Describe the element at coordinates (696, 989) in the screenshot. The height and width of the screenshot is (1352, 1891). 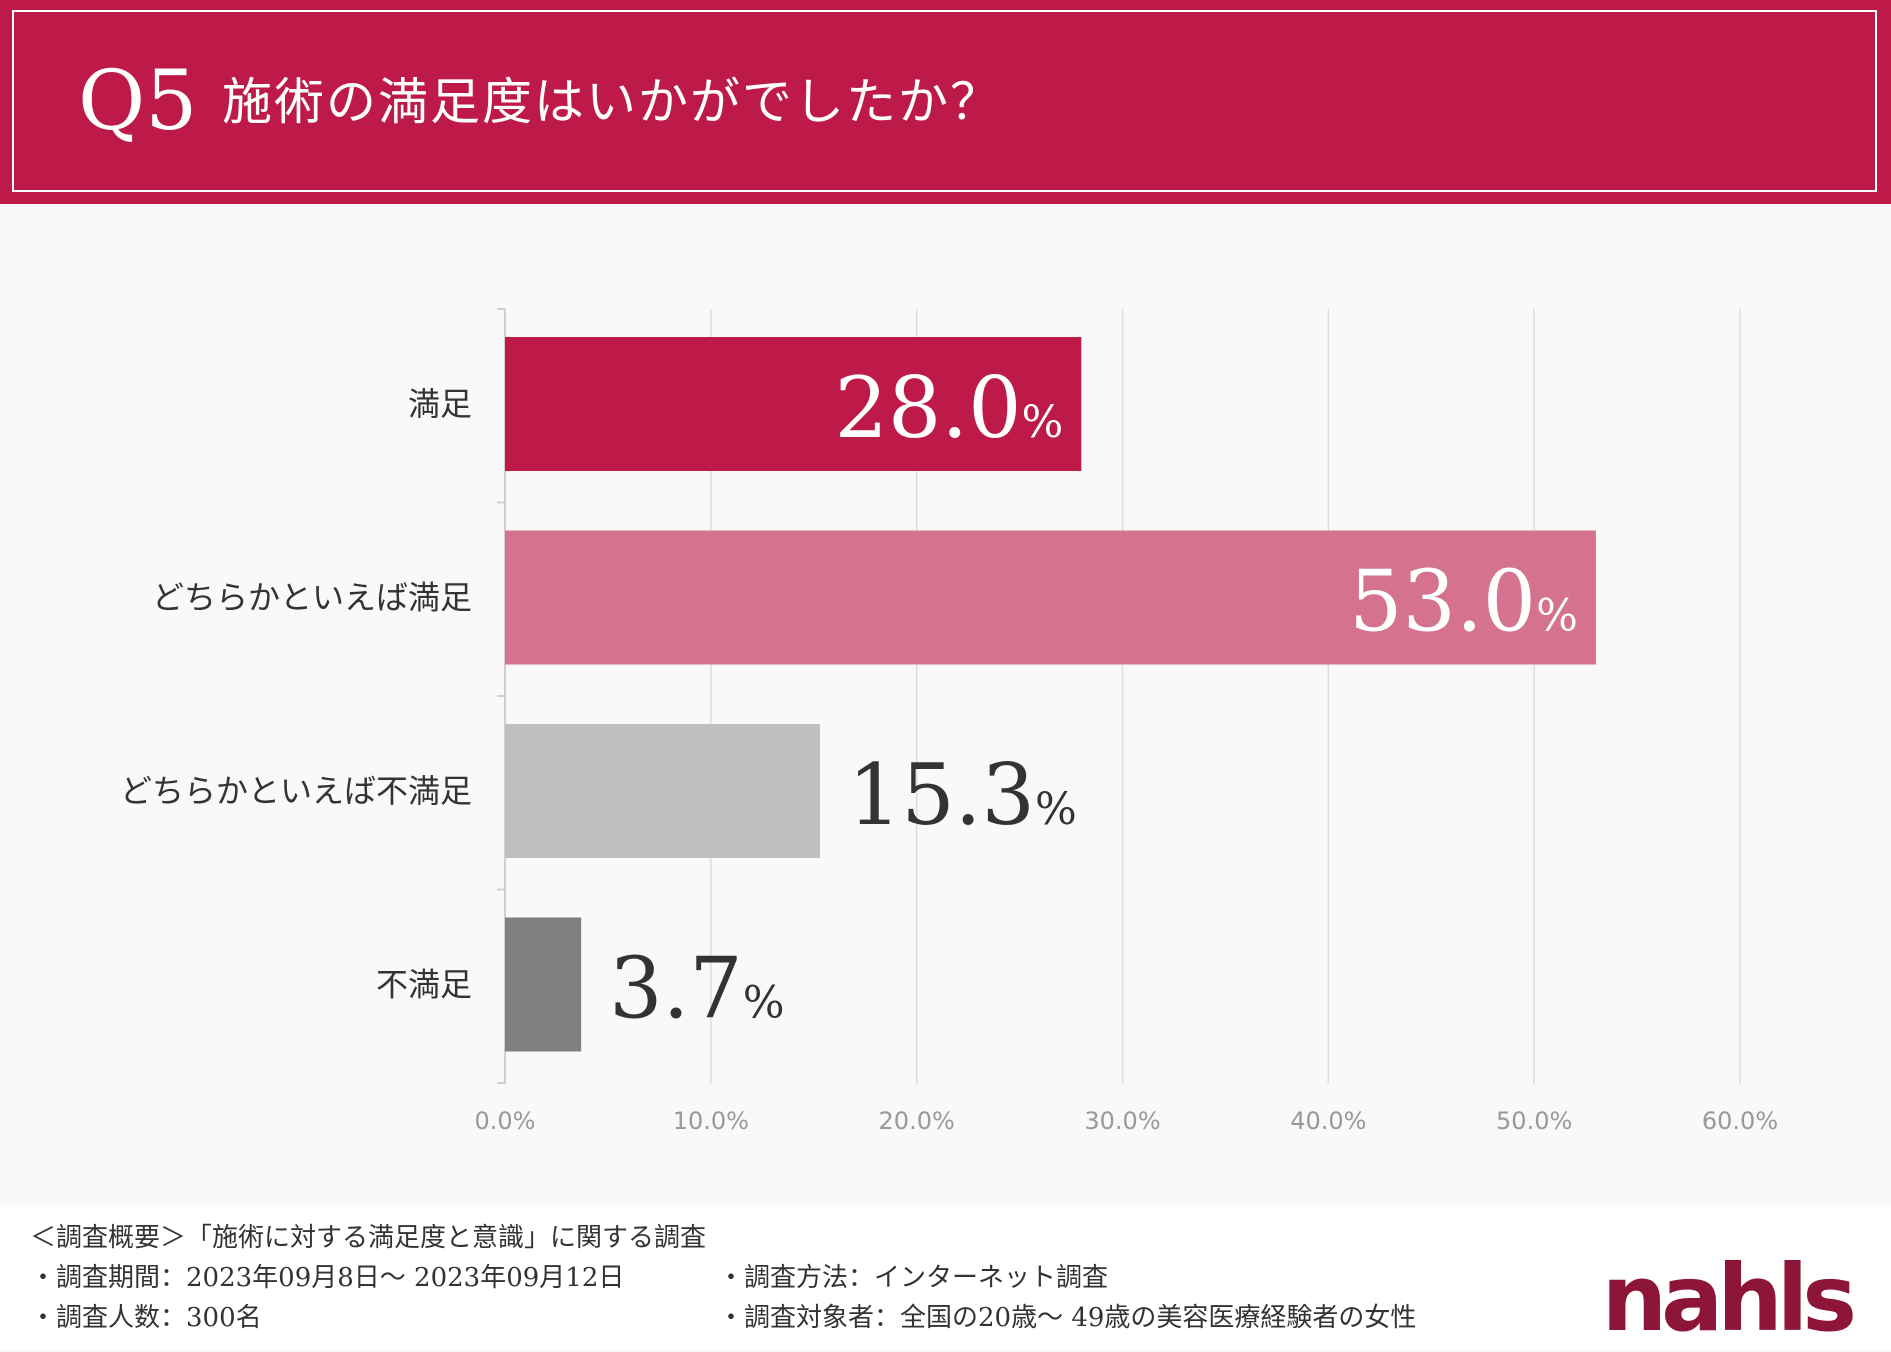
I see `value-label: 3.7%` at that location.